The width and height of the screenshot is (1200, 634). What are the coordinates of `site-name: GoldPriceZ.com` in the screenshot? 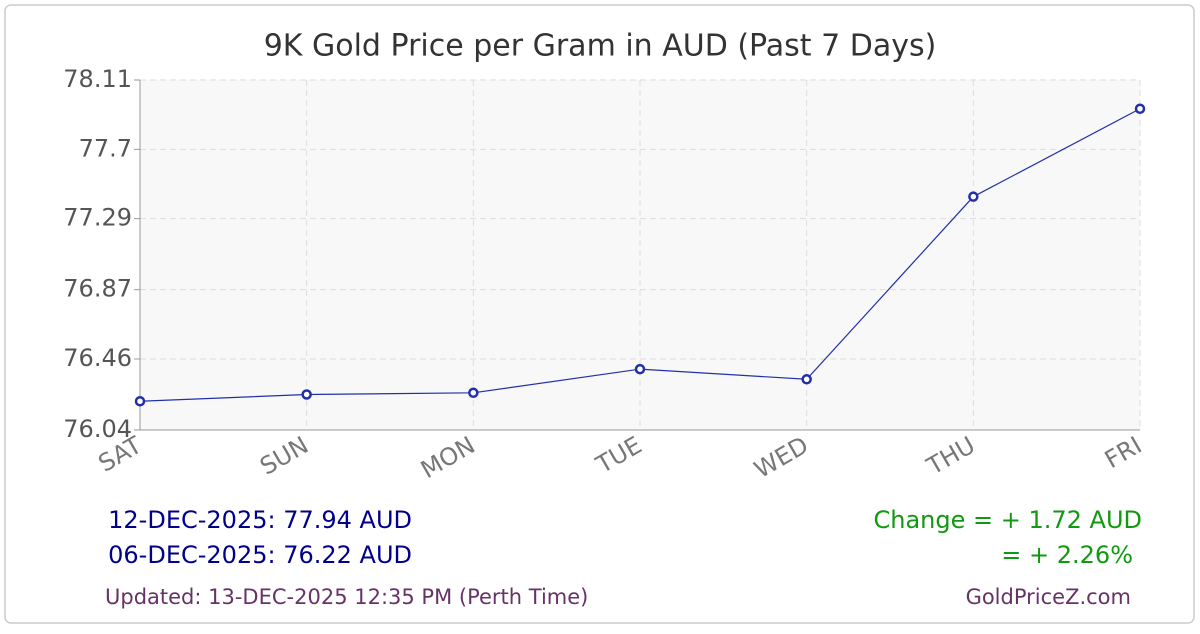 It's located at (1048, 597).